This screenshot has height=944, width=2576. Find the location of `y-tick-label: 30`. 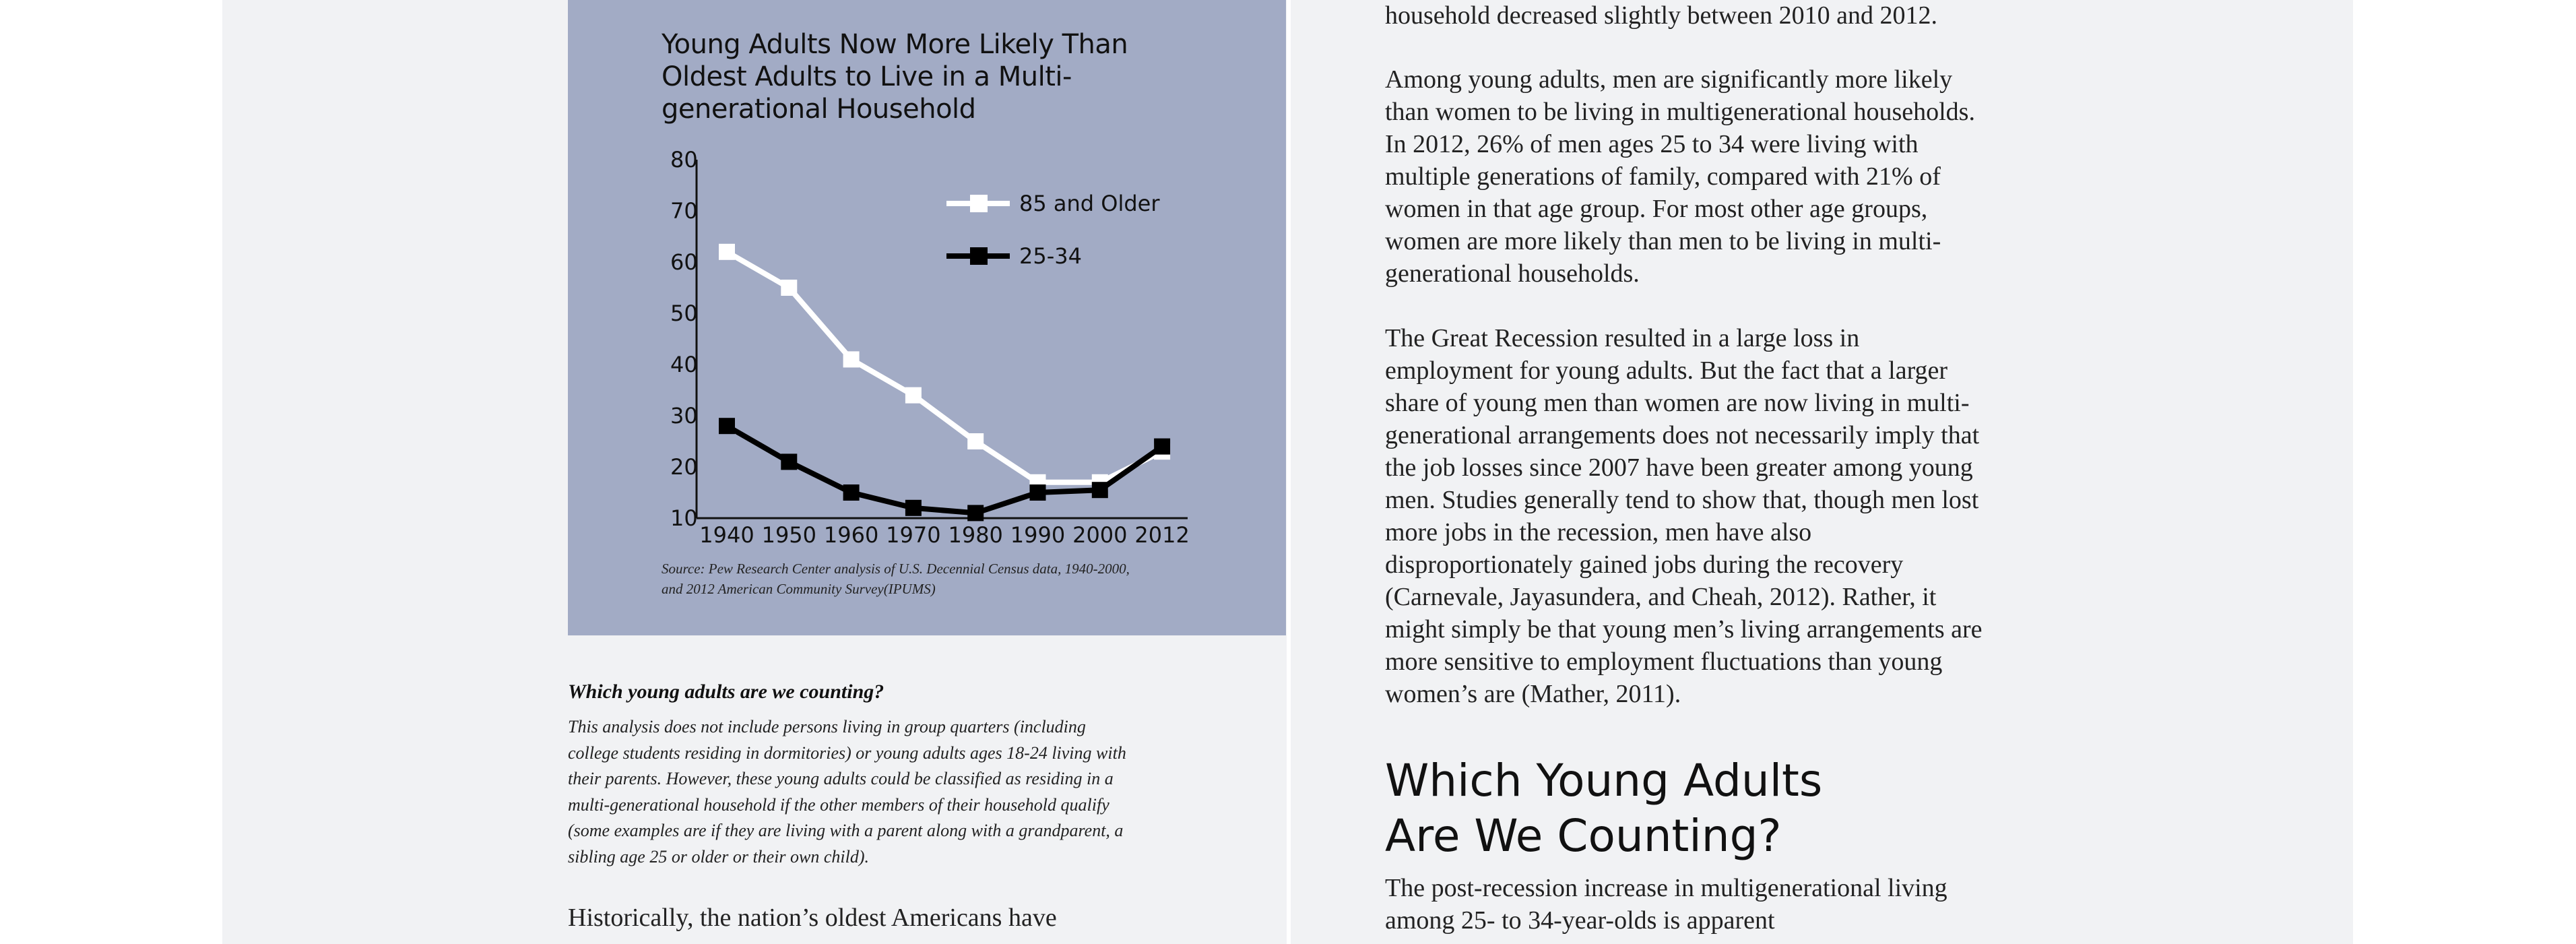

y-tick-label: 30 is located at coordinates (684, 416).